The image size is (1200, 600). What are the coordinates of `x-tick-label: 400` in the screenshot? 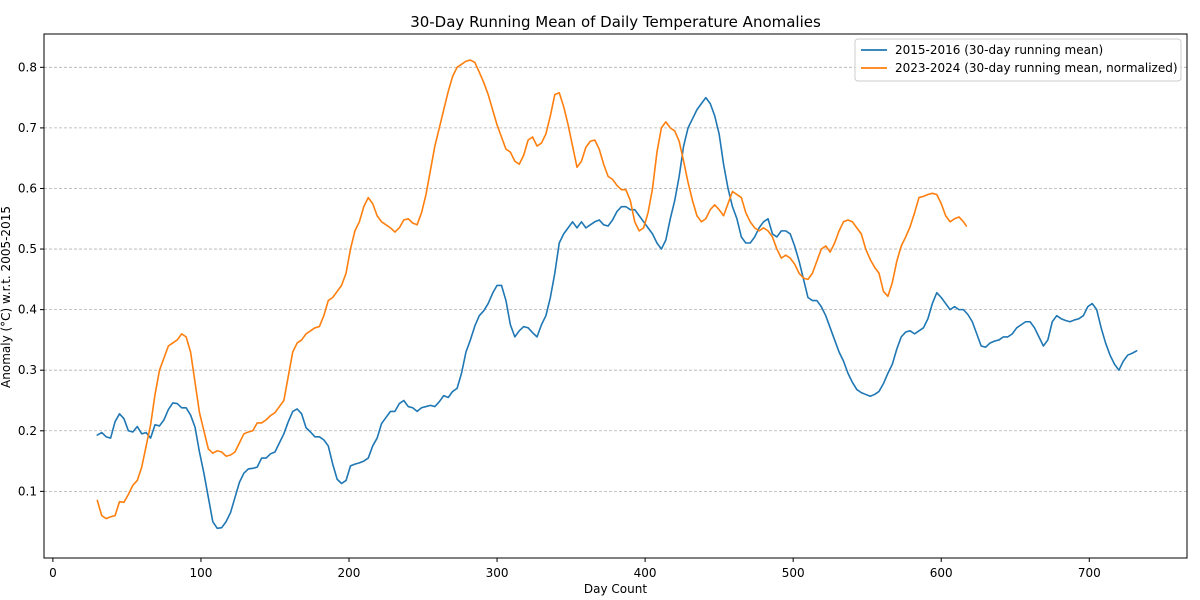 It's located at (645, 573).